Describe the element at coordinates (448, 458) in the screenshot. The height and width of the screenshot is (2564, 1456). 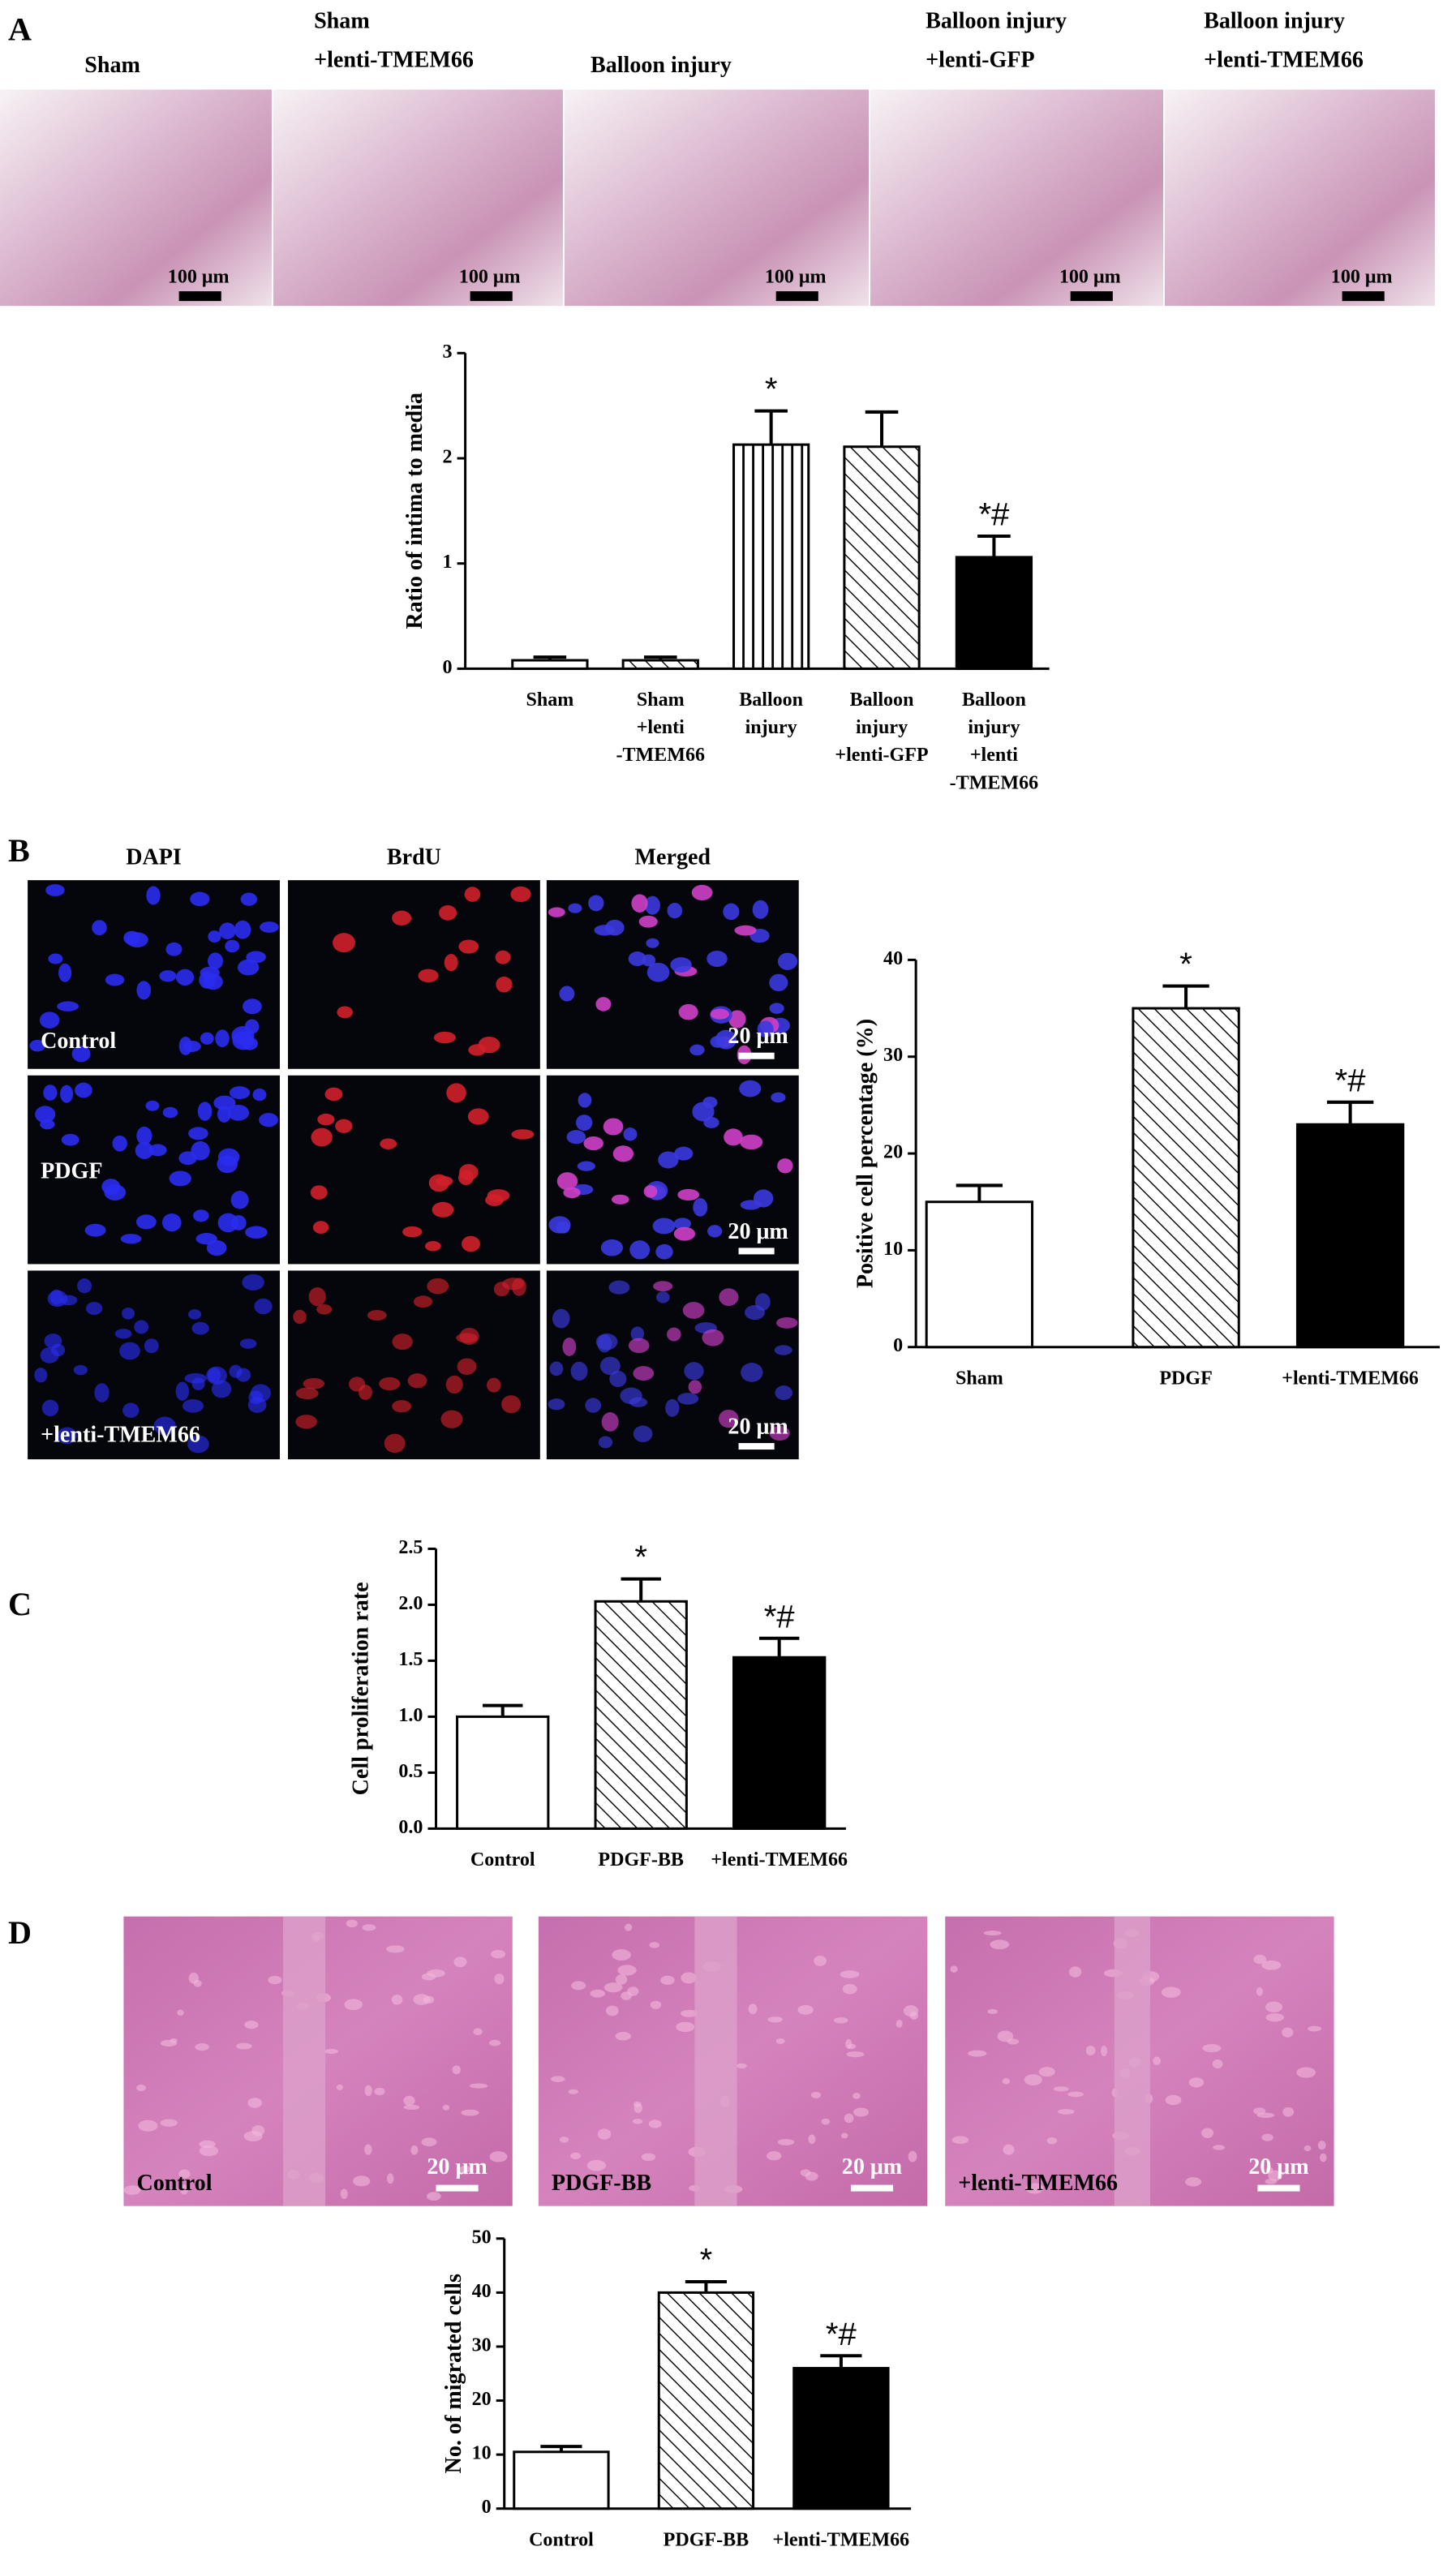
I see `y-tick-label: 2` at that location.